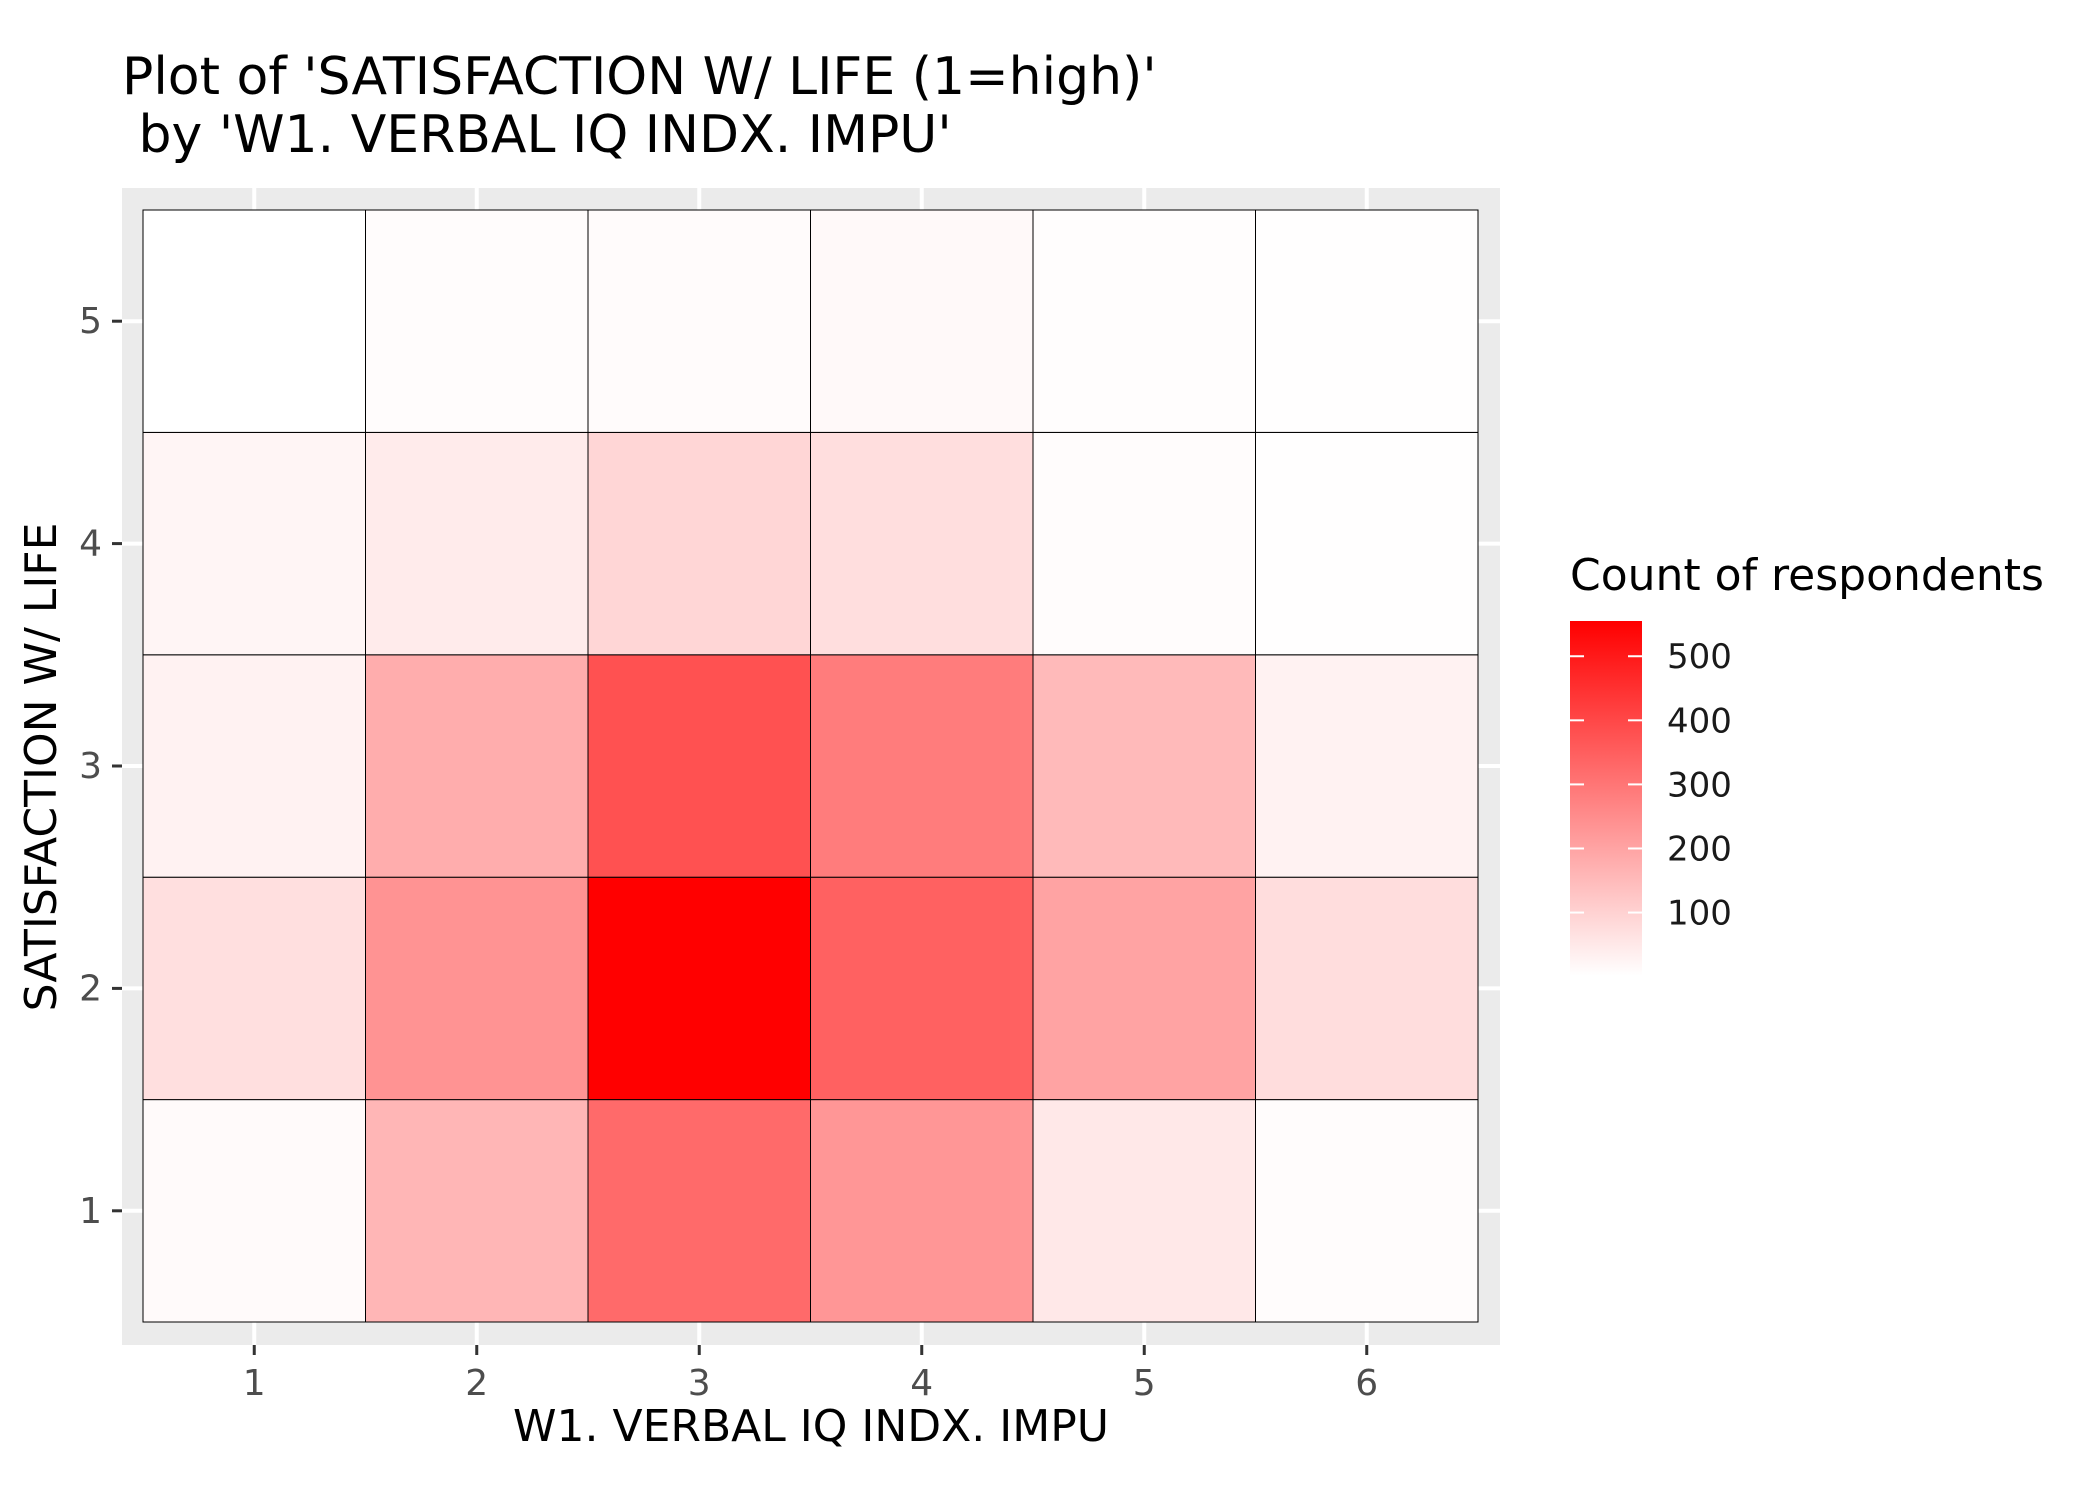 The image size is (2100, 1499). Describe the element at coordinates (90, 988) in the screenshot. I see `y-tick-label-2: 2` at that location.